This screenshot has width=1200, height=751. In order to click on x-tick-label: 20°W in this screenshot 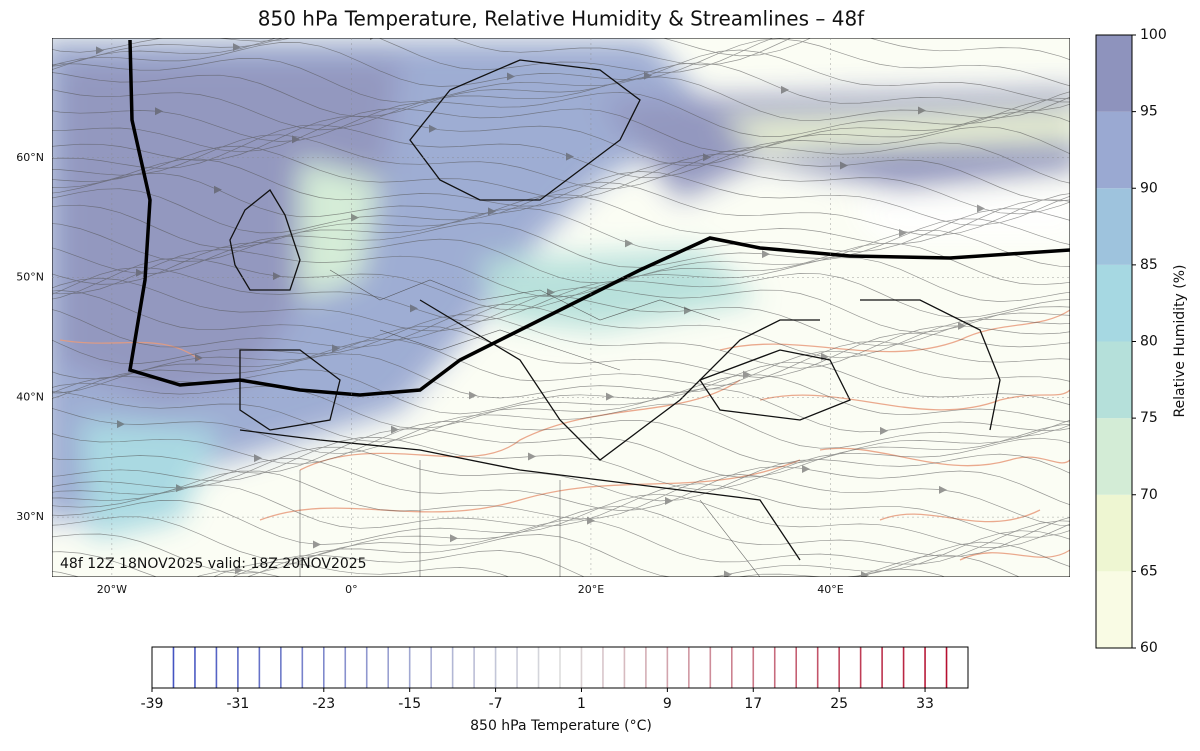, I will do `click(112, 589)`.